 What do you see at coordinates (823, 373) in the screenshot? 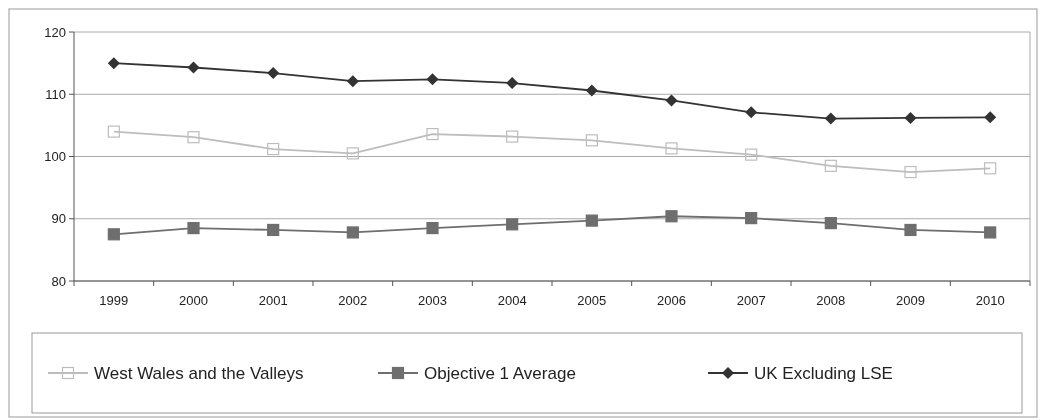
I see `legend-label: UK Excluding LSE` at bounding box center [823, 373].